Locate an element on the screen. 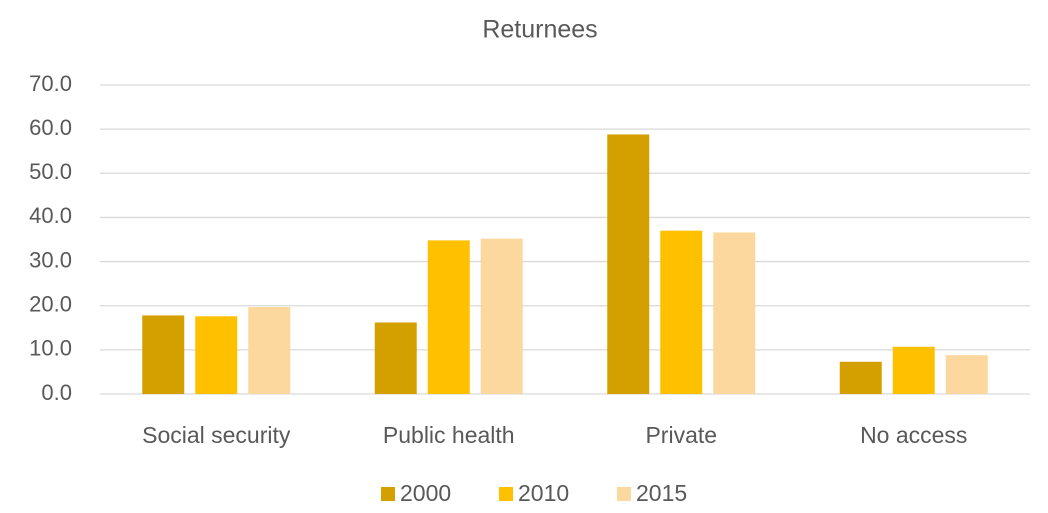  y-tick-label: 30.0 is located at coordinates (50, 259).